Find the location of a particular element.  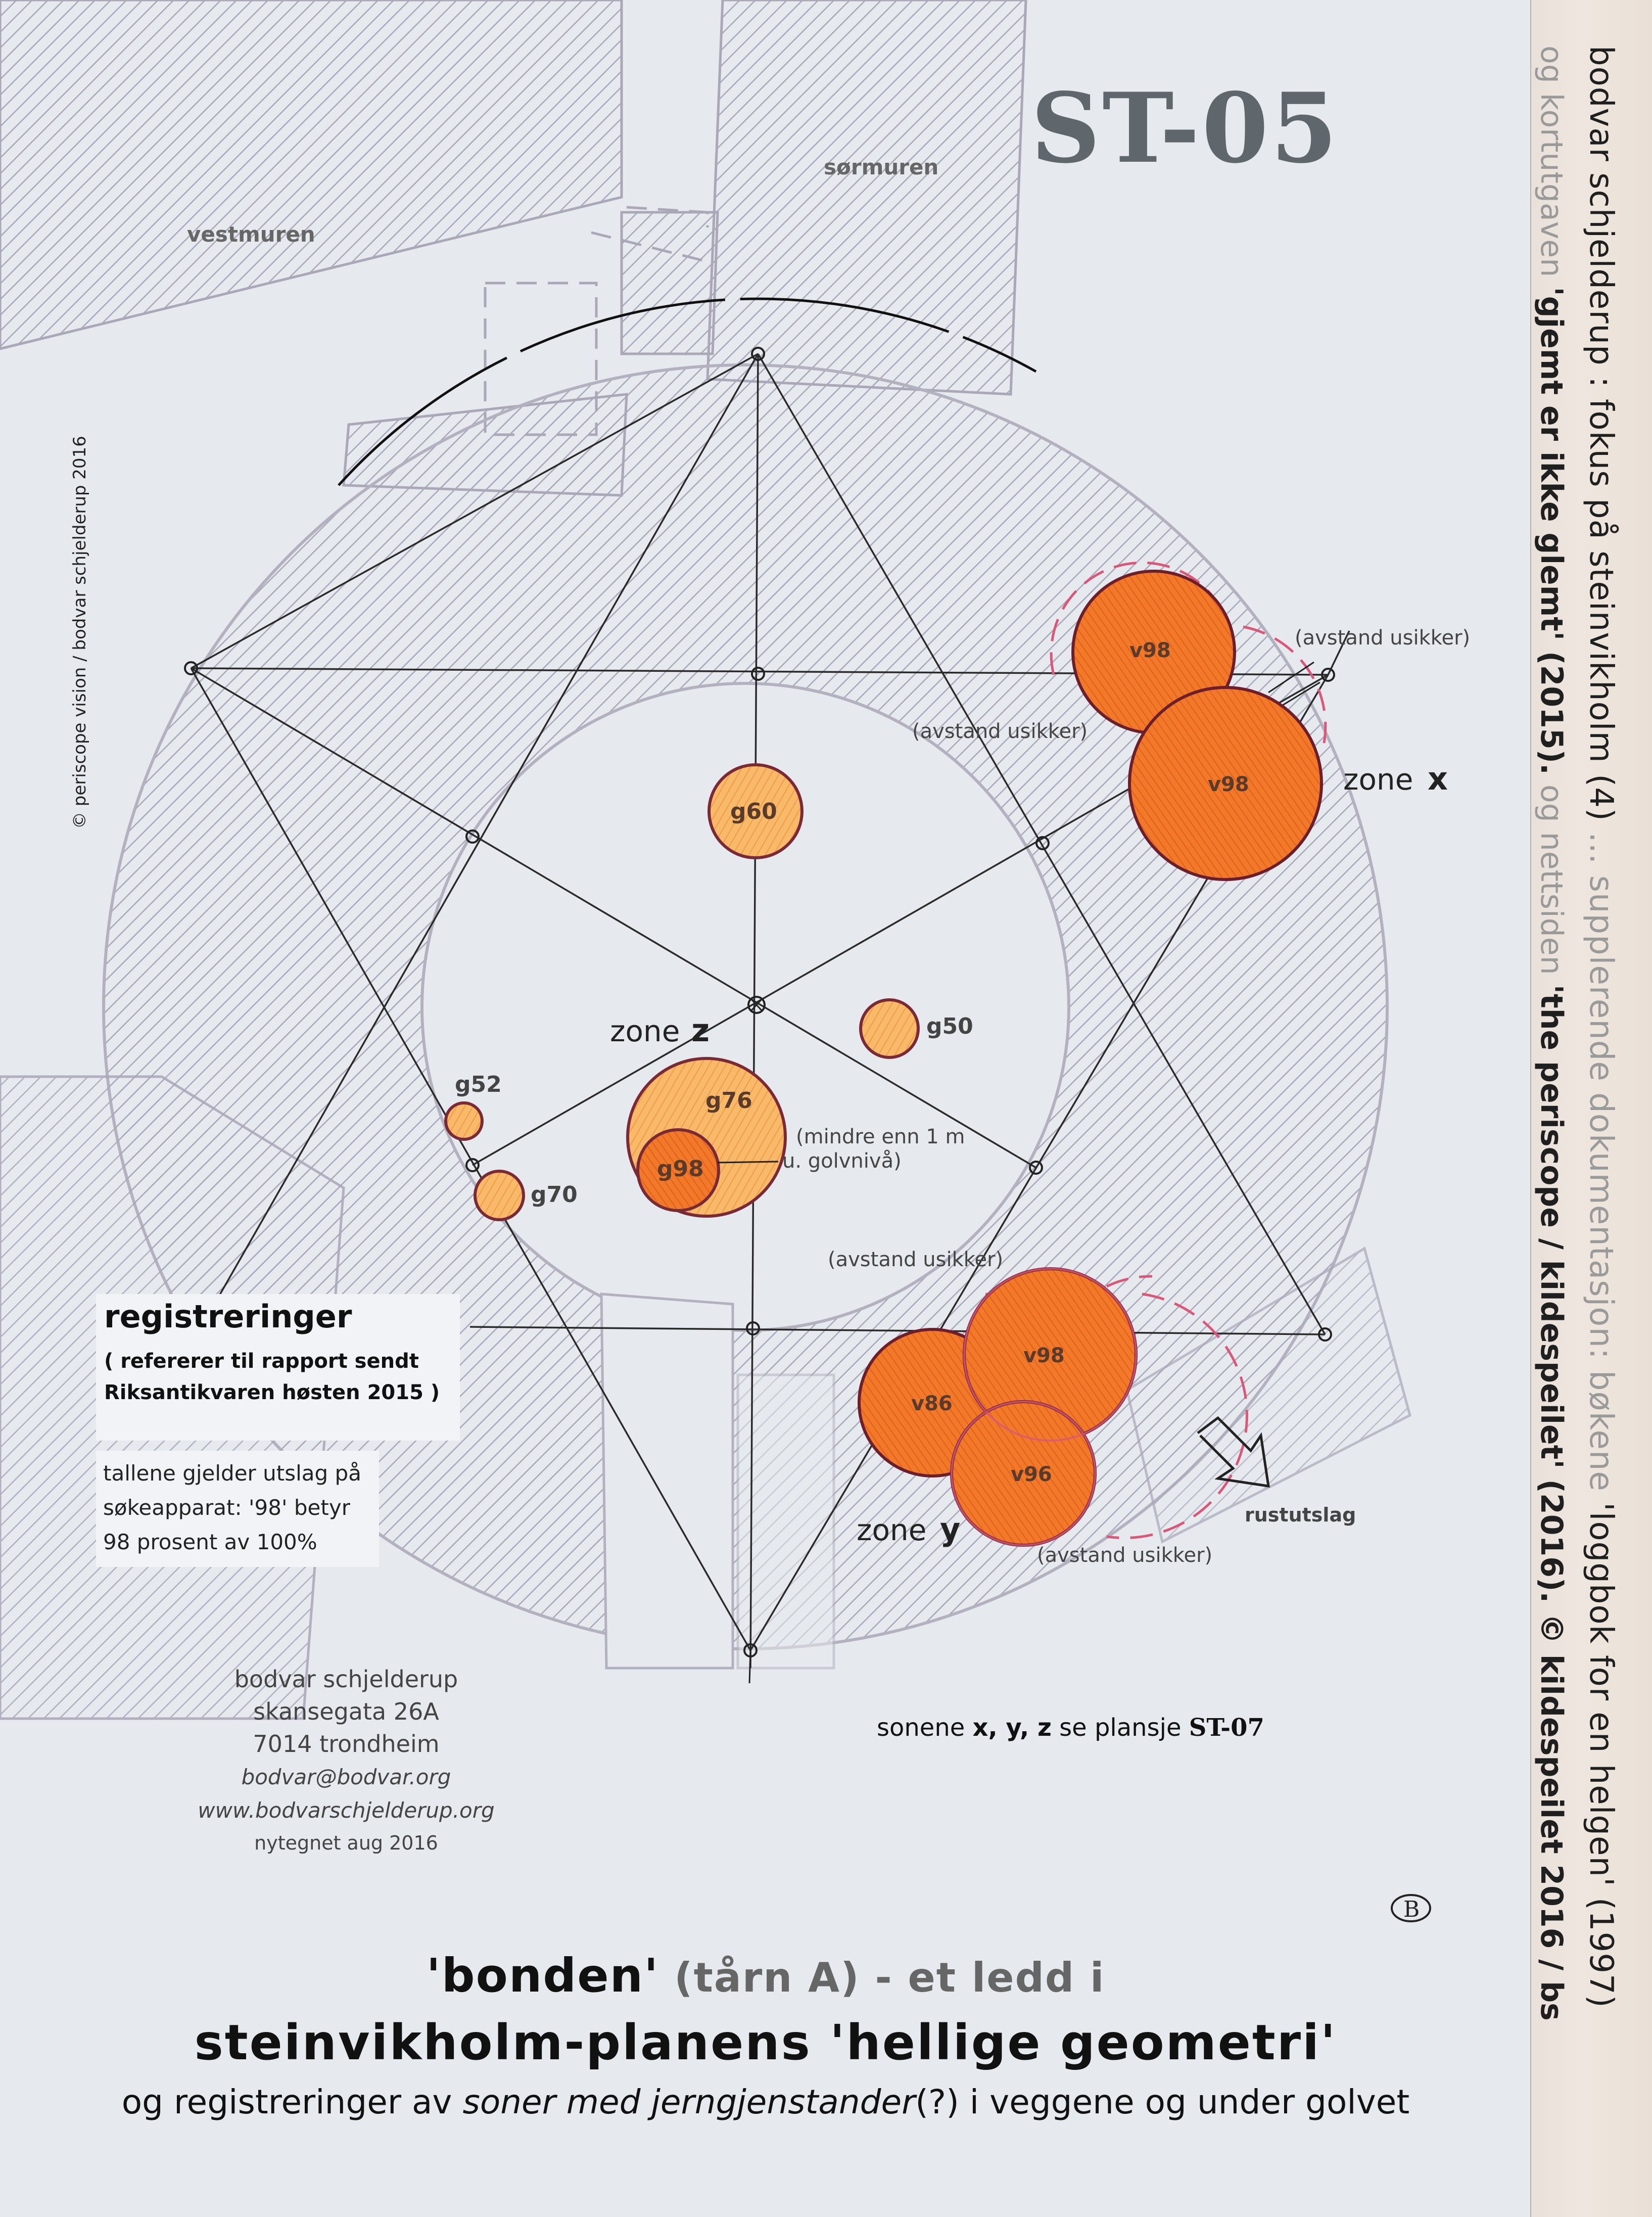

label-g76: g76 is located at coordinates (729, 1101).